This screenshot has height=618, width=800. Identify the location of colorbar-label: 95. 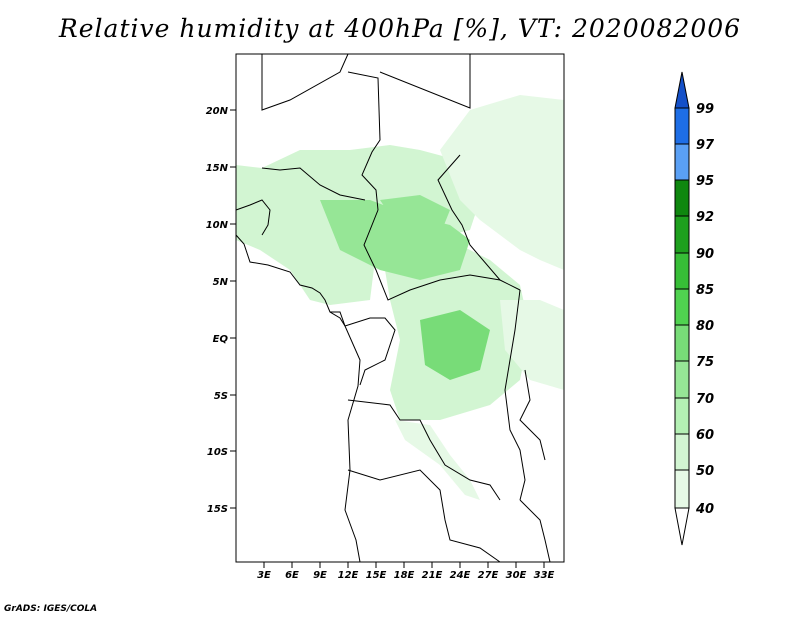
(705, 181).